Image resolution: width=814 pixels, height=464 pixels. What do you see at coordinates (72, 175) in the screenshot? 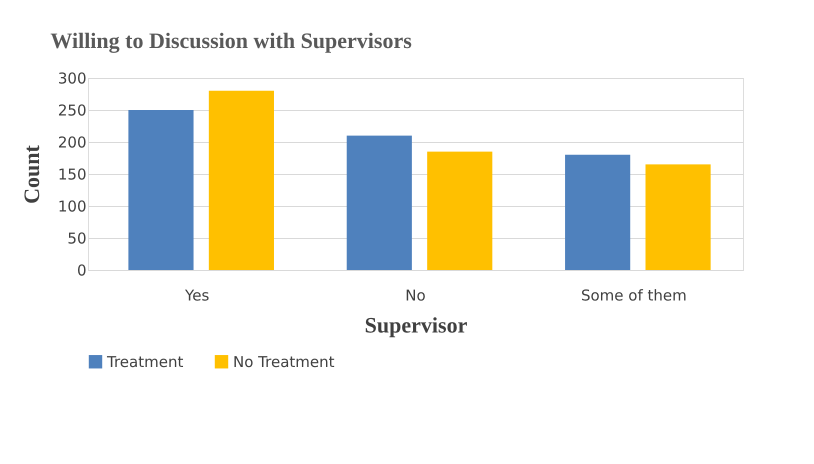
I see `y-tick-label: 150` at bounding box center [72, 175].